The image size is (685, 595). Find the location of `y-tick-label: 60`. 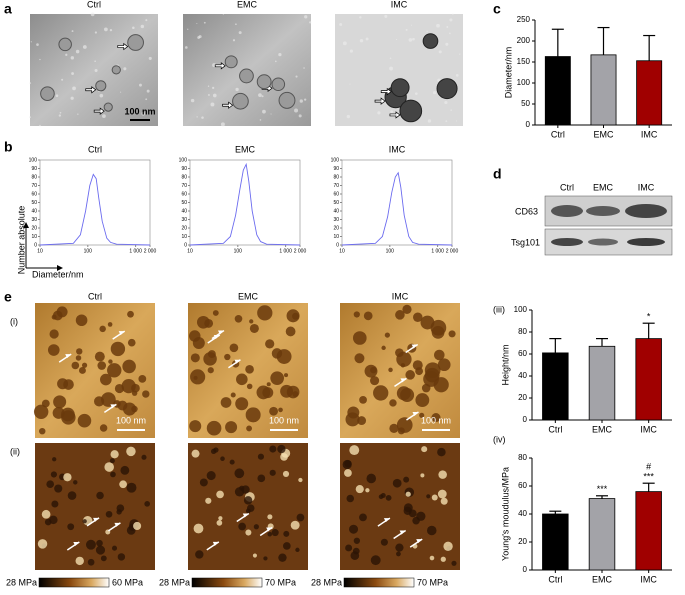

y-tick-label: 60 is located at coordinates (522, 353).